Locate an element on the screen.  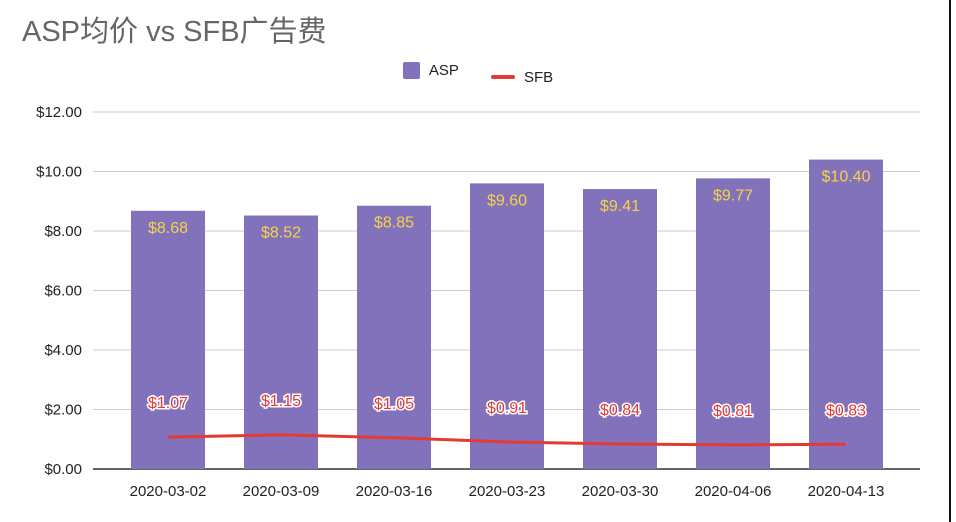
y-tick-label: $10.00 is located at coordinates (59, 172).